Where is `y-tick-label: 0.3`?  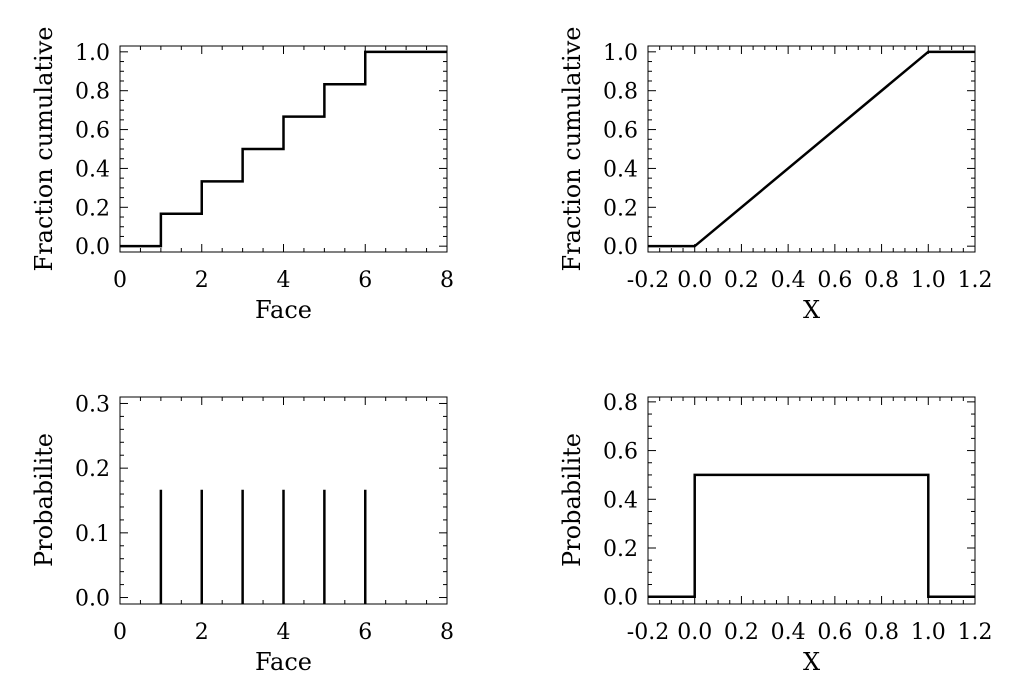 y-tick-label: 0.3 is located at coordinates (92, 404).